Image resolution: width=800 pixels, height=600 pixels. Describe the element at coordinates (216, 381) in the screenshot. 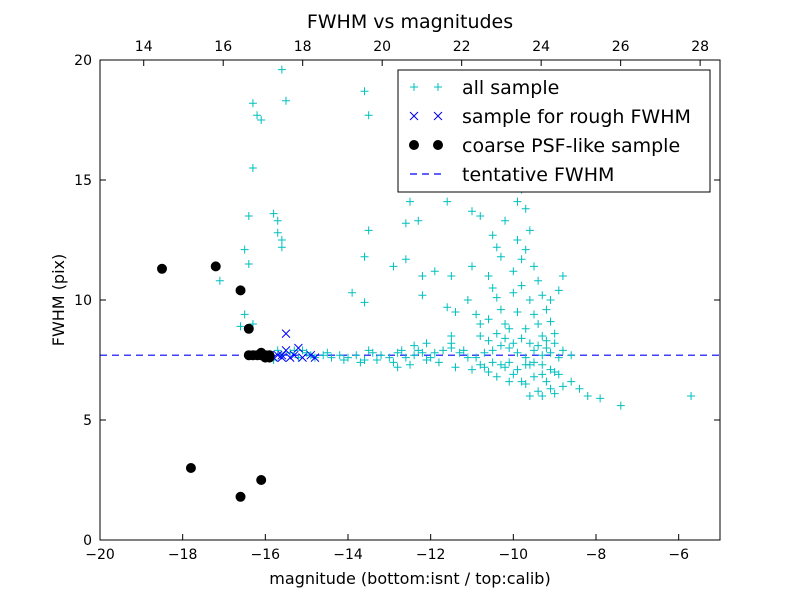

I see `series-circle` at that location.